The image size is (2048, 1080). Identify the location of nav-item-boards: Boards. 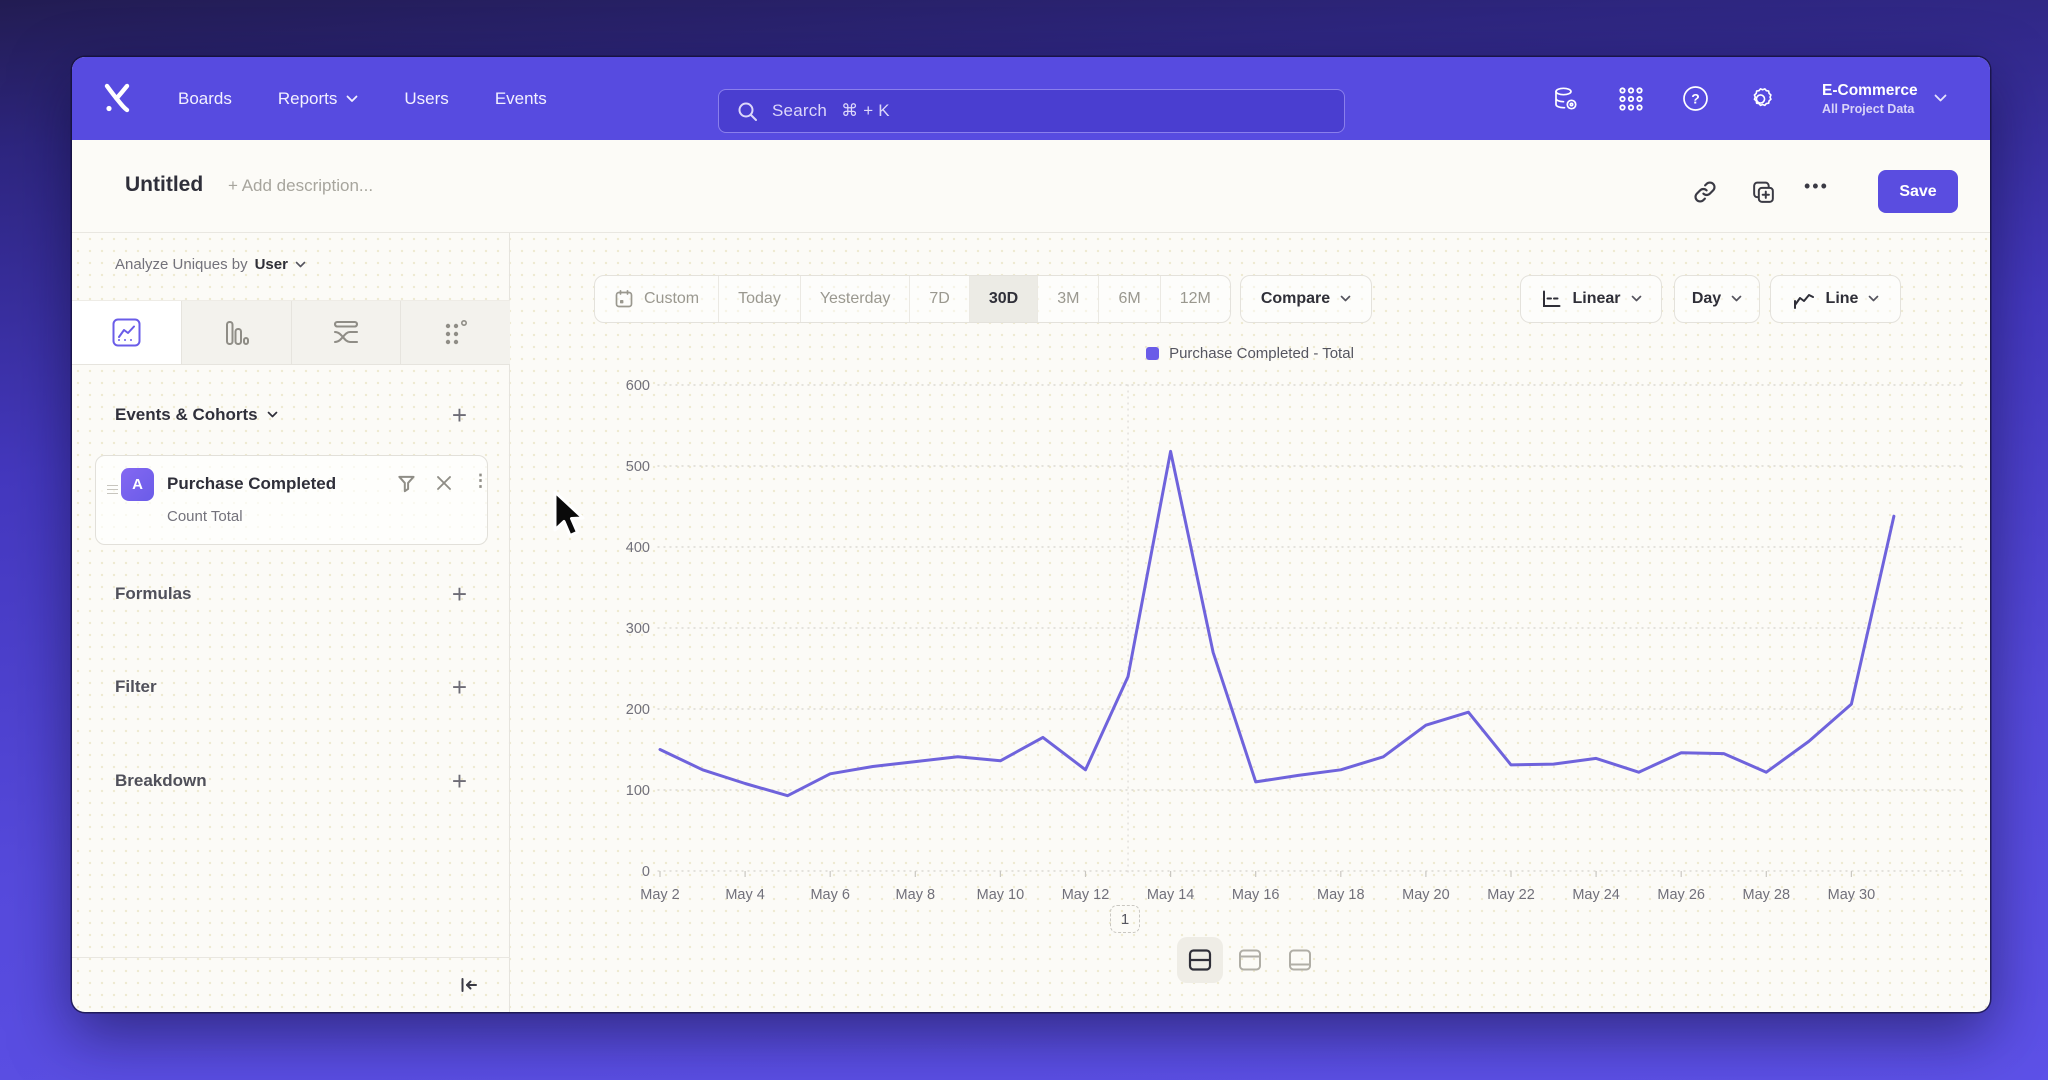
(205, 99).